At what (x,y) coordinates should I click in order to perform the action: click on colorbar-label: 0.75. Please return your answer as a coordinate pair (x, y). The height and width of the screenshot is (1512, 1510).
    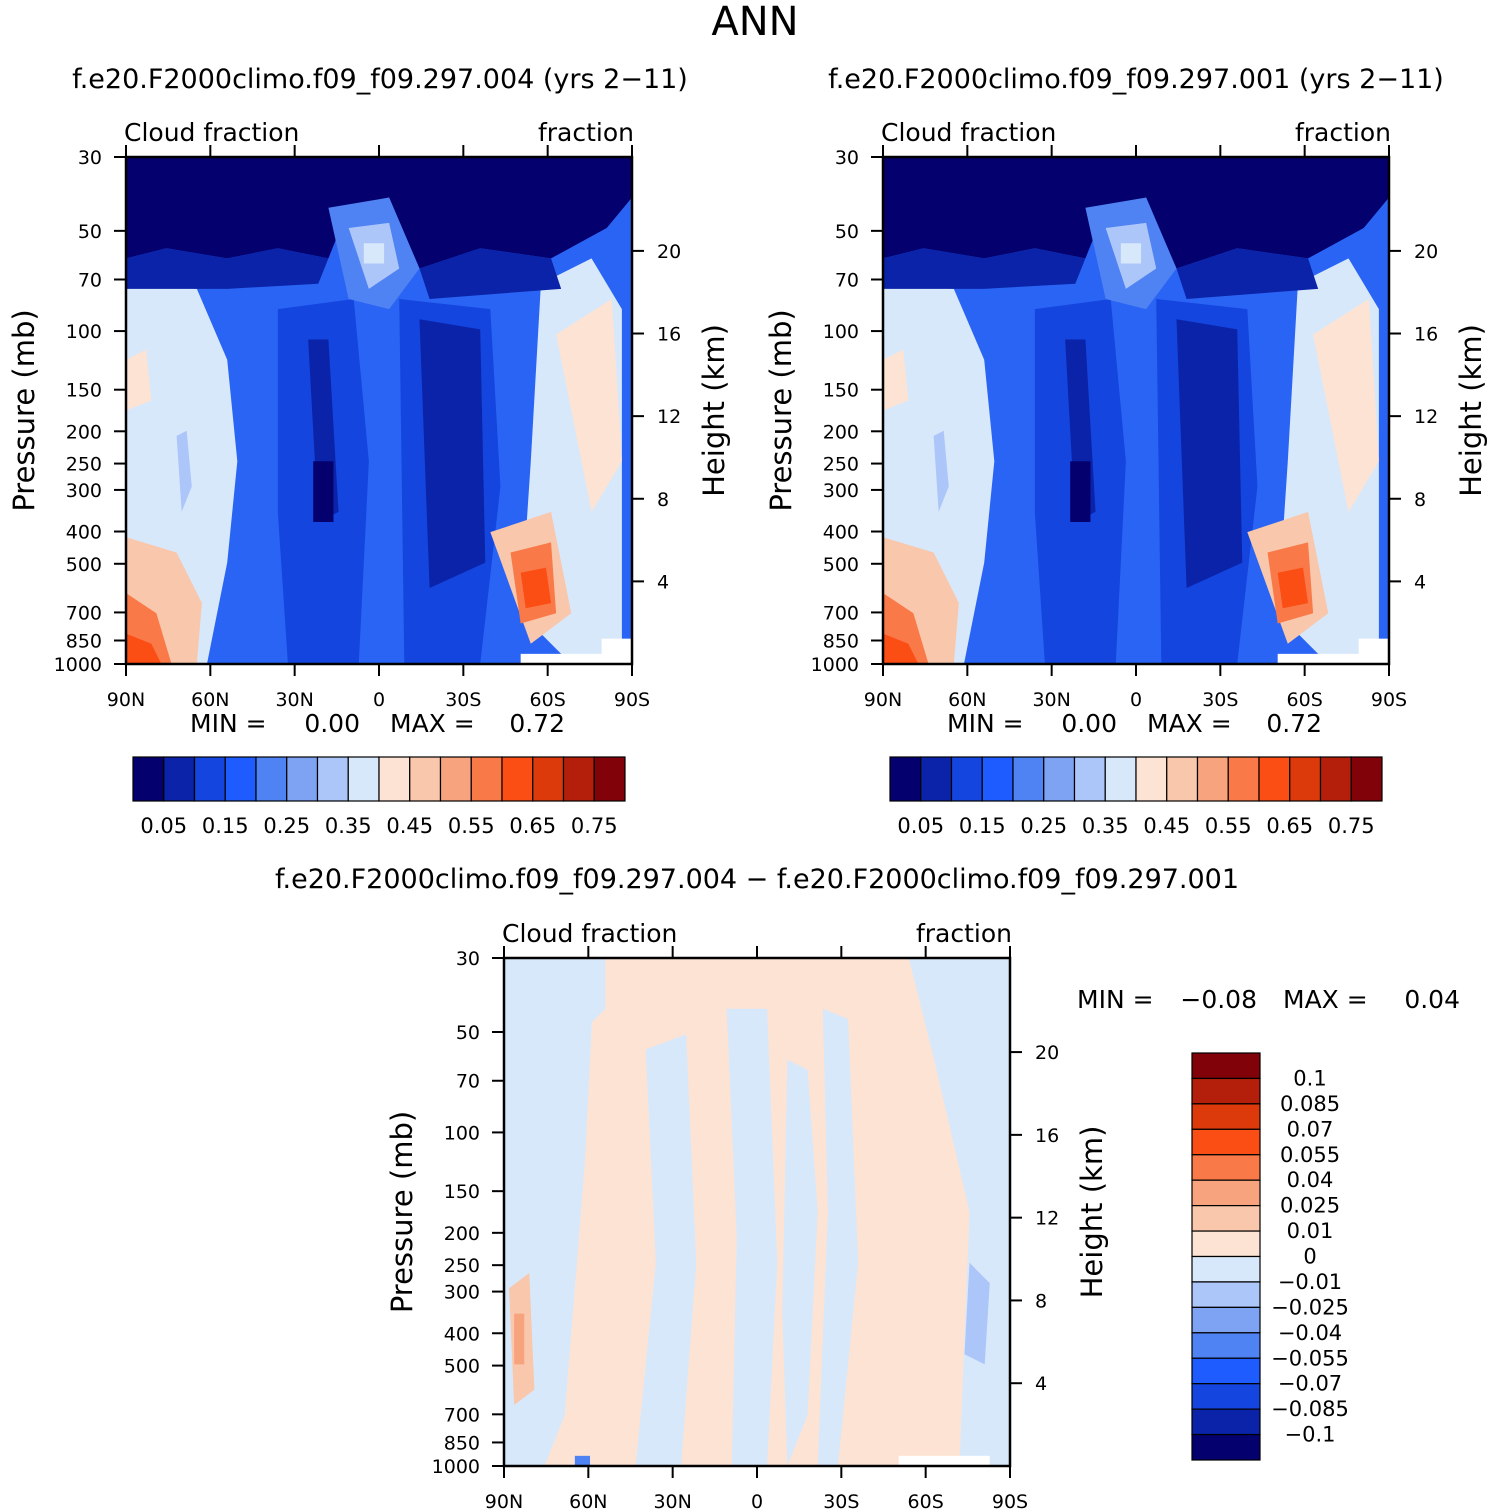
    Looking at the image, I should click on (594, 826).